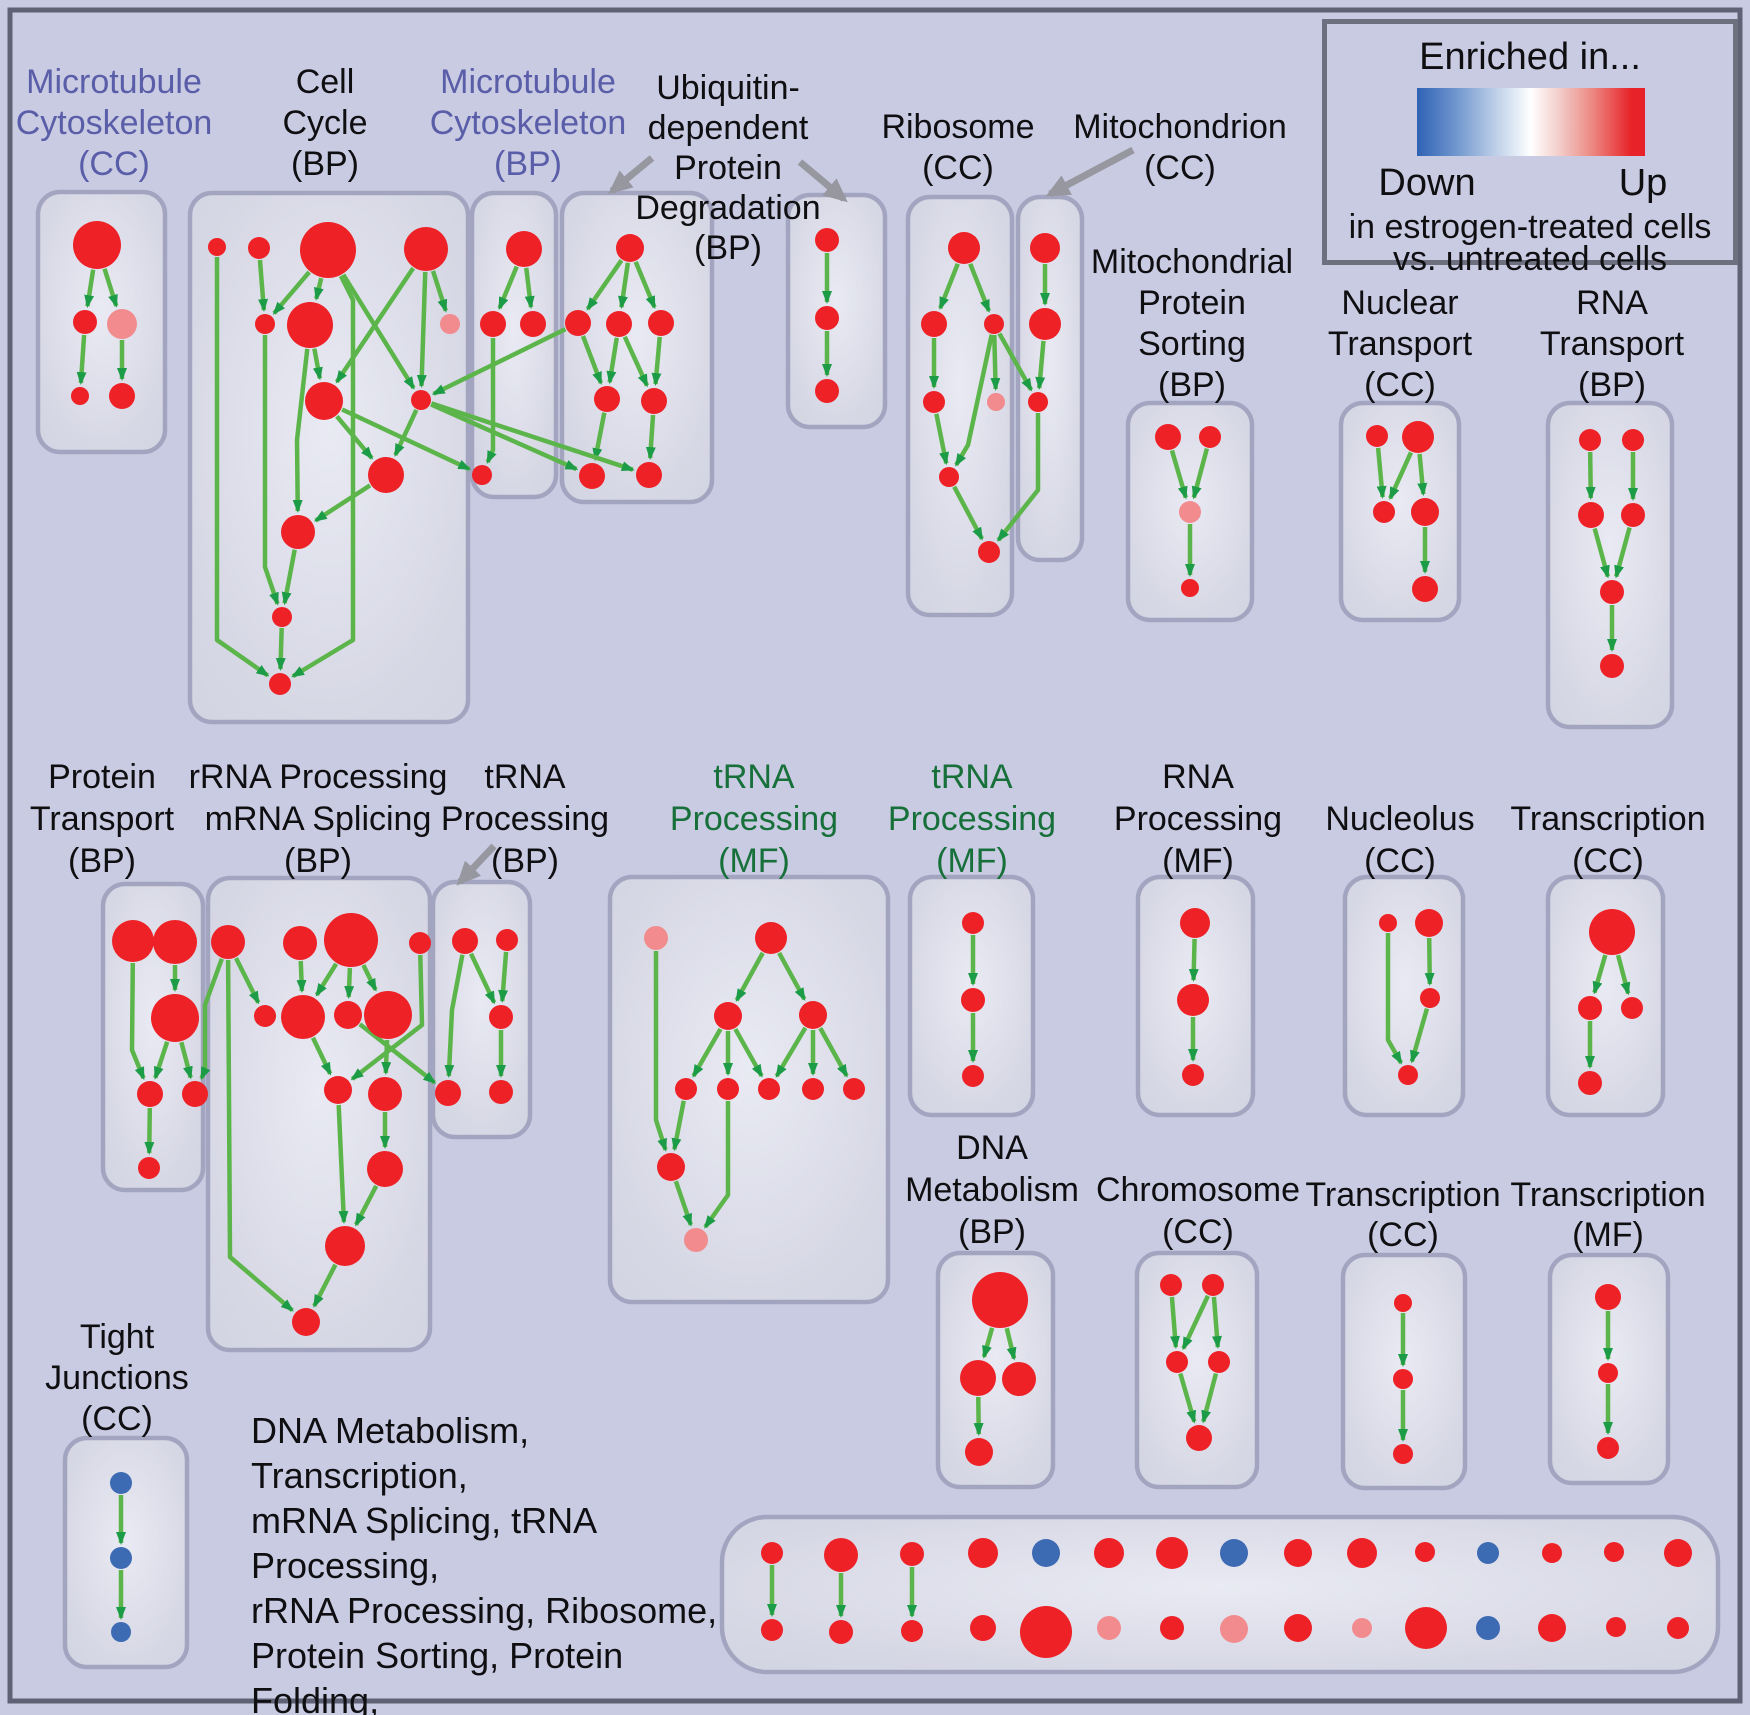  I want to click on node-overflow-t5, so click(1109, 1553).